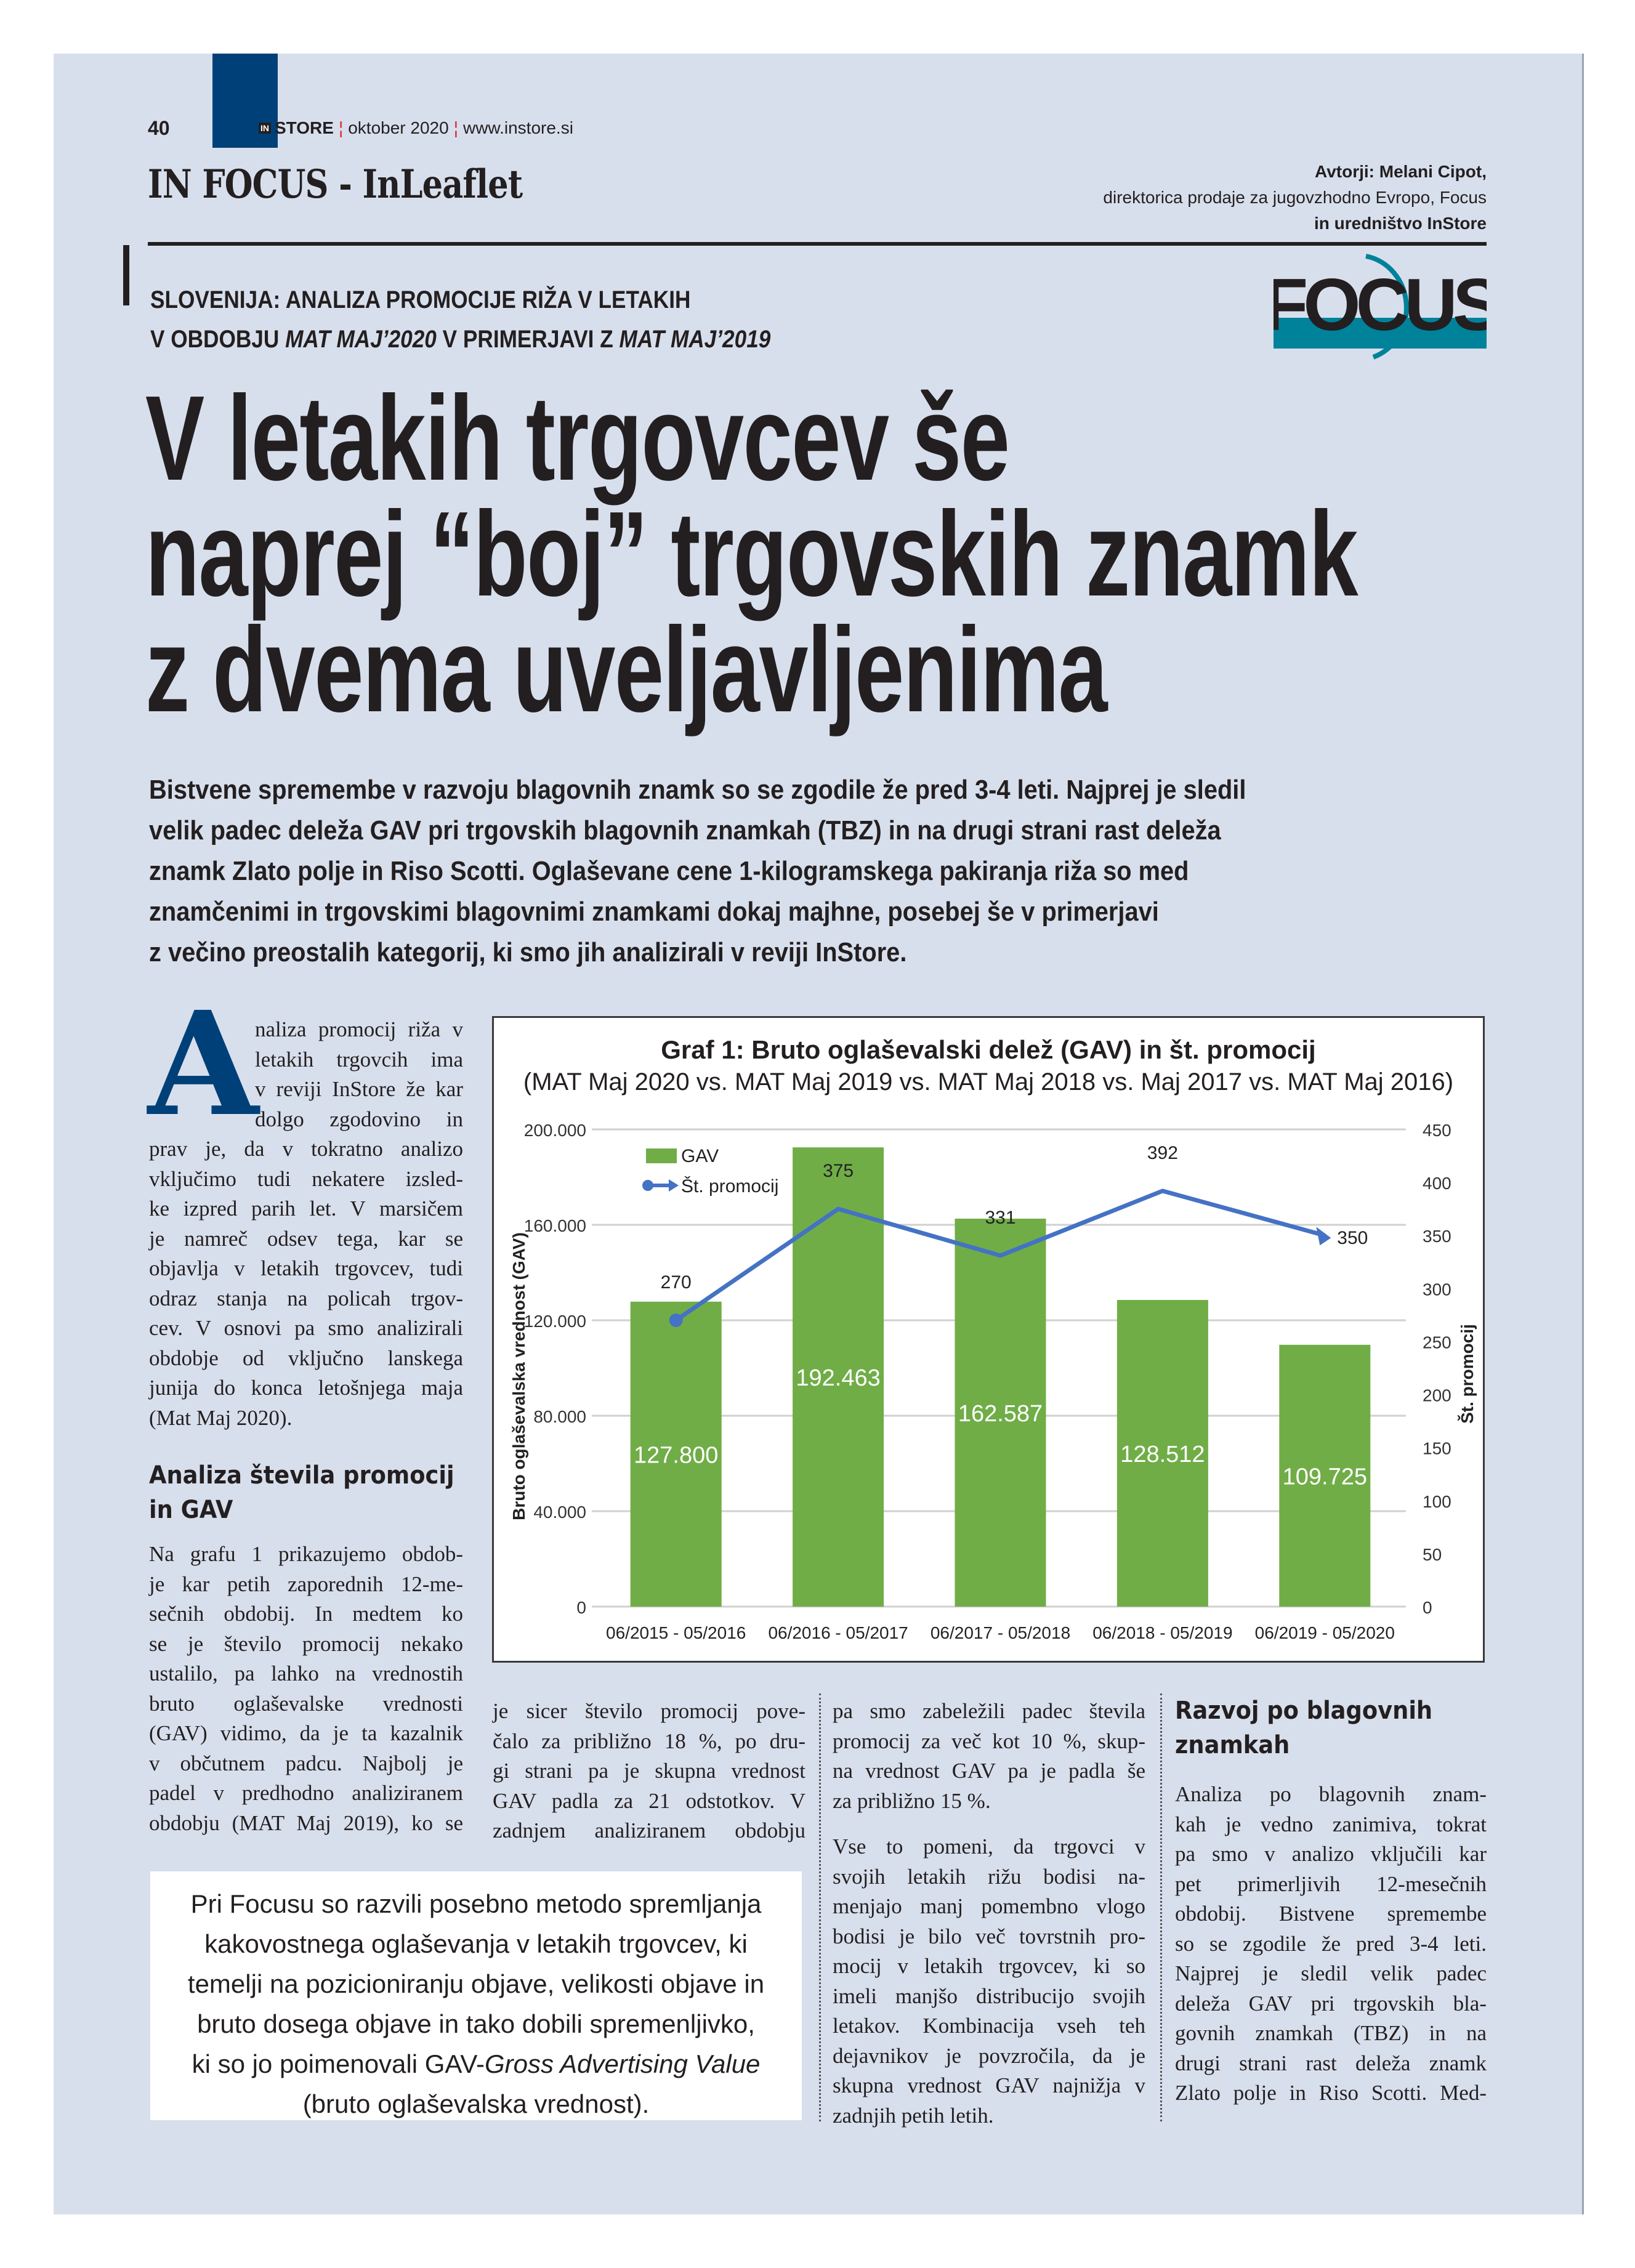  I want to click on text-line: se je število promocij nekako, so click(306, 1644).